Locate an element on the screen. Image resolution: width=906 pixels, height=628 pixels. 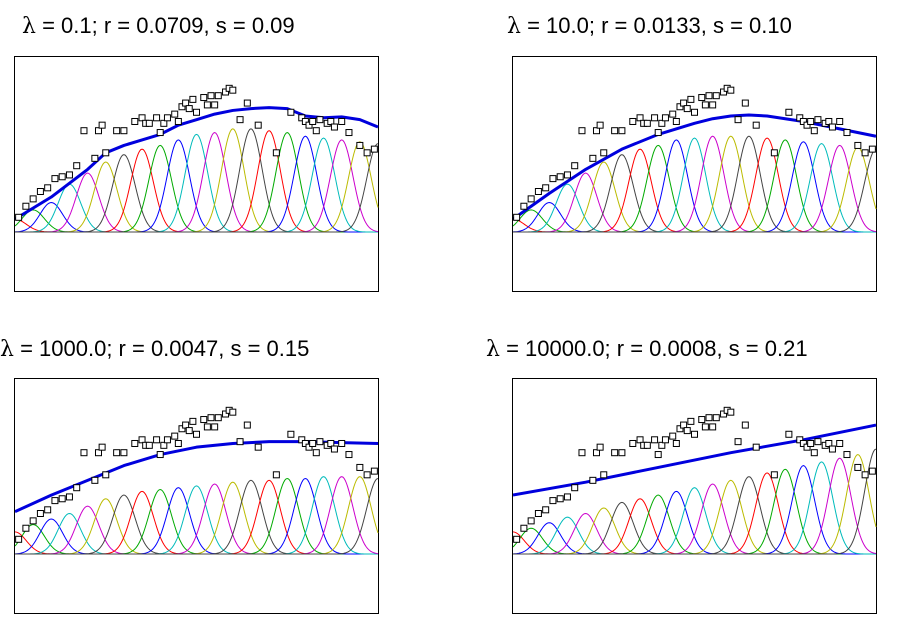
panel-4-title-symbol: λ is located at coordinates (493, 349).